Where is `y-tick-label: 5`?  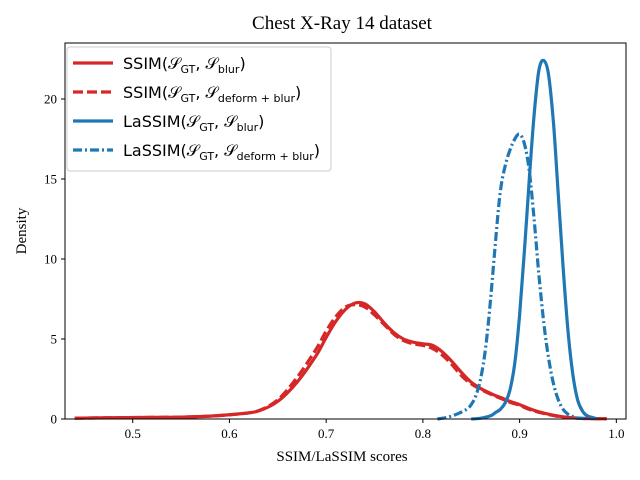
y-tick-label: 5 is located at coordinates (54, 339).